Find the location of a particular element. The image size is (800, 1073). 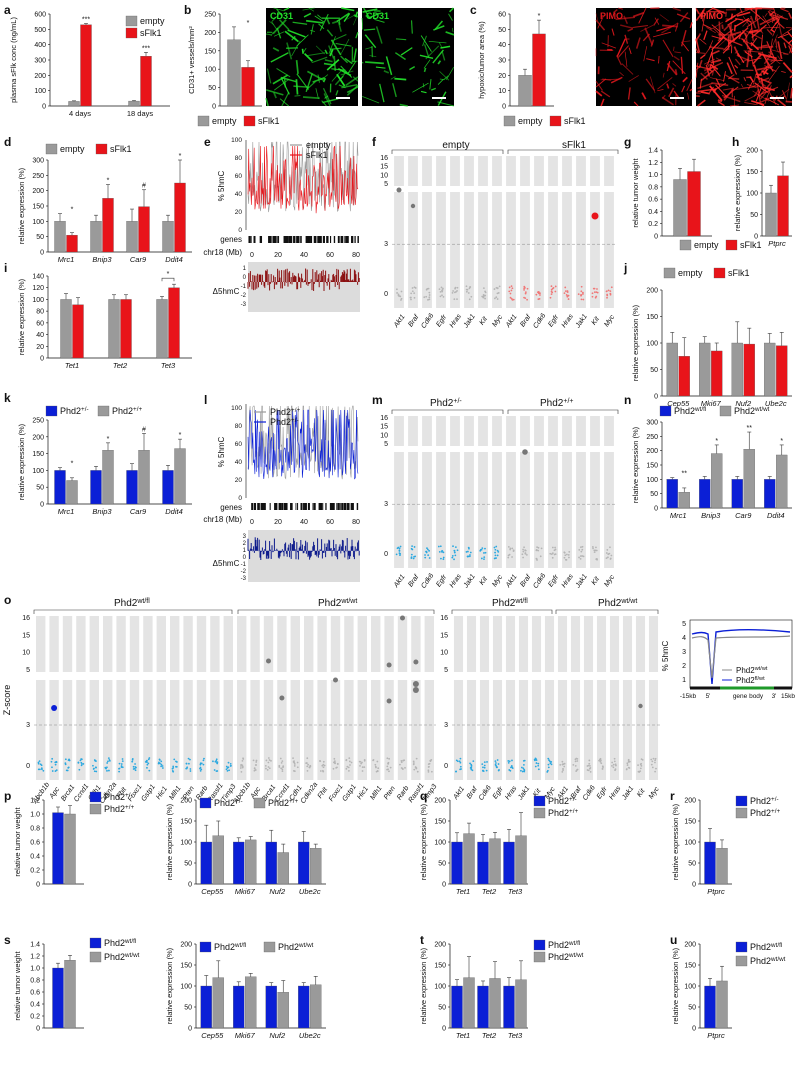

panel-m-hit-point is located at coordinates (525, 452).